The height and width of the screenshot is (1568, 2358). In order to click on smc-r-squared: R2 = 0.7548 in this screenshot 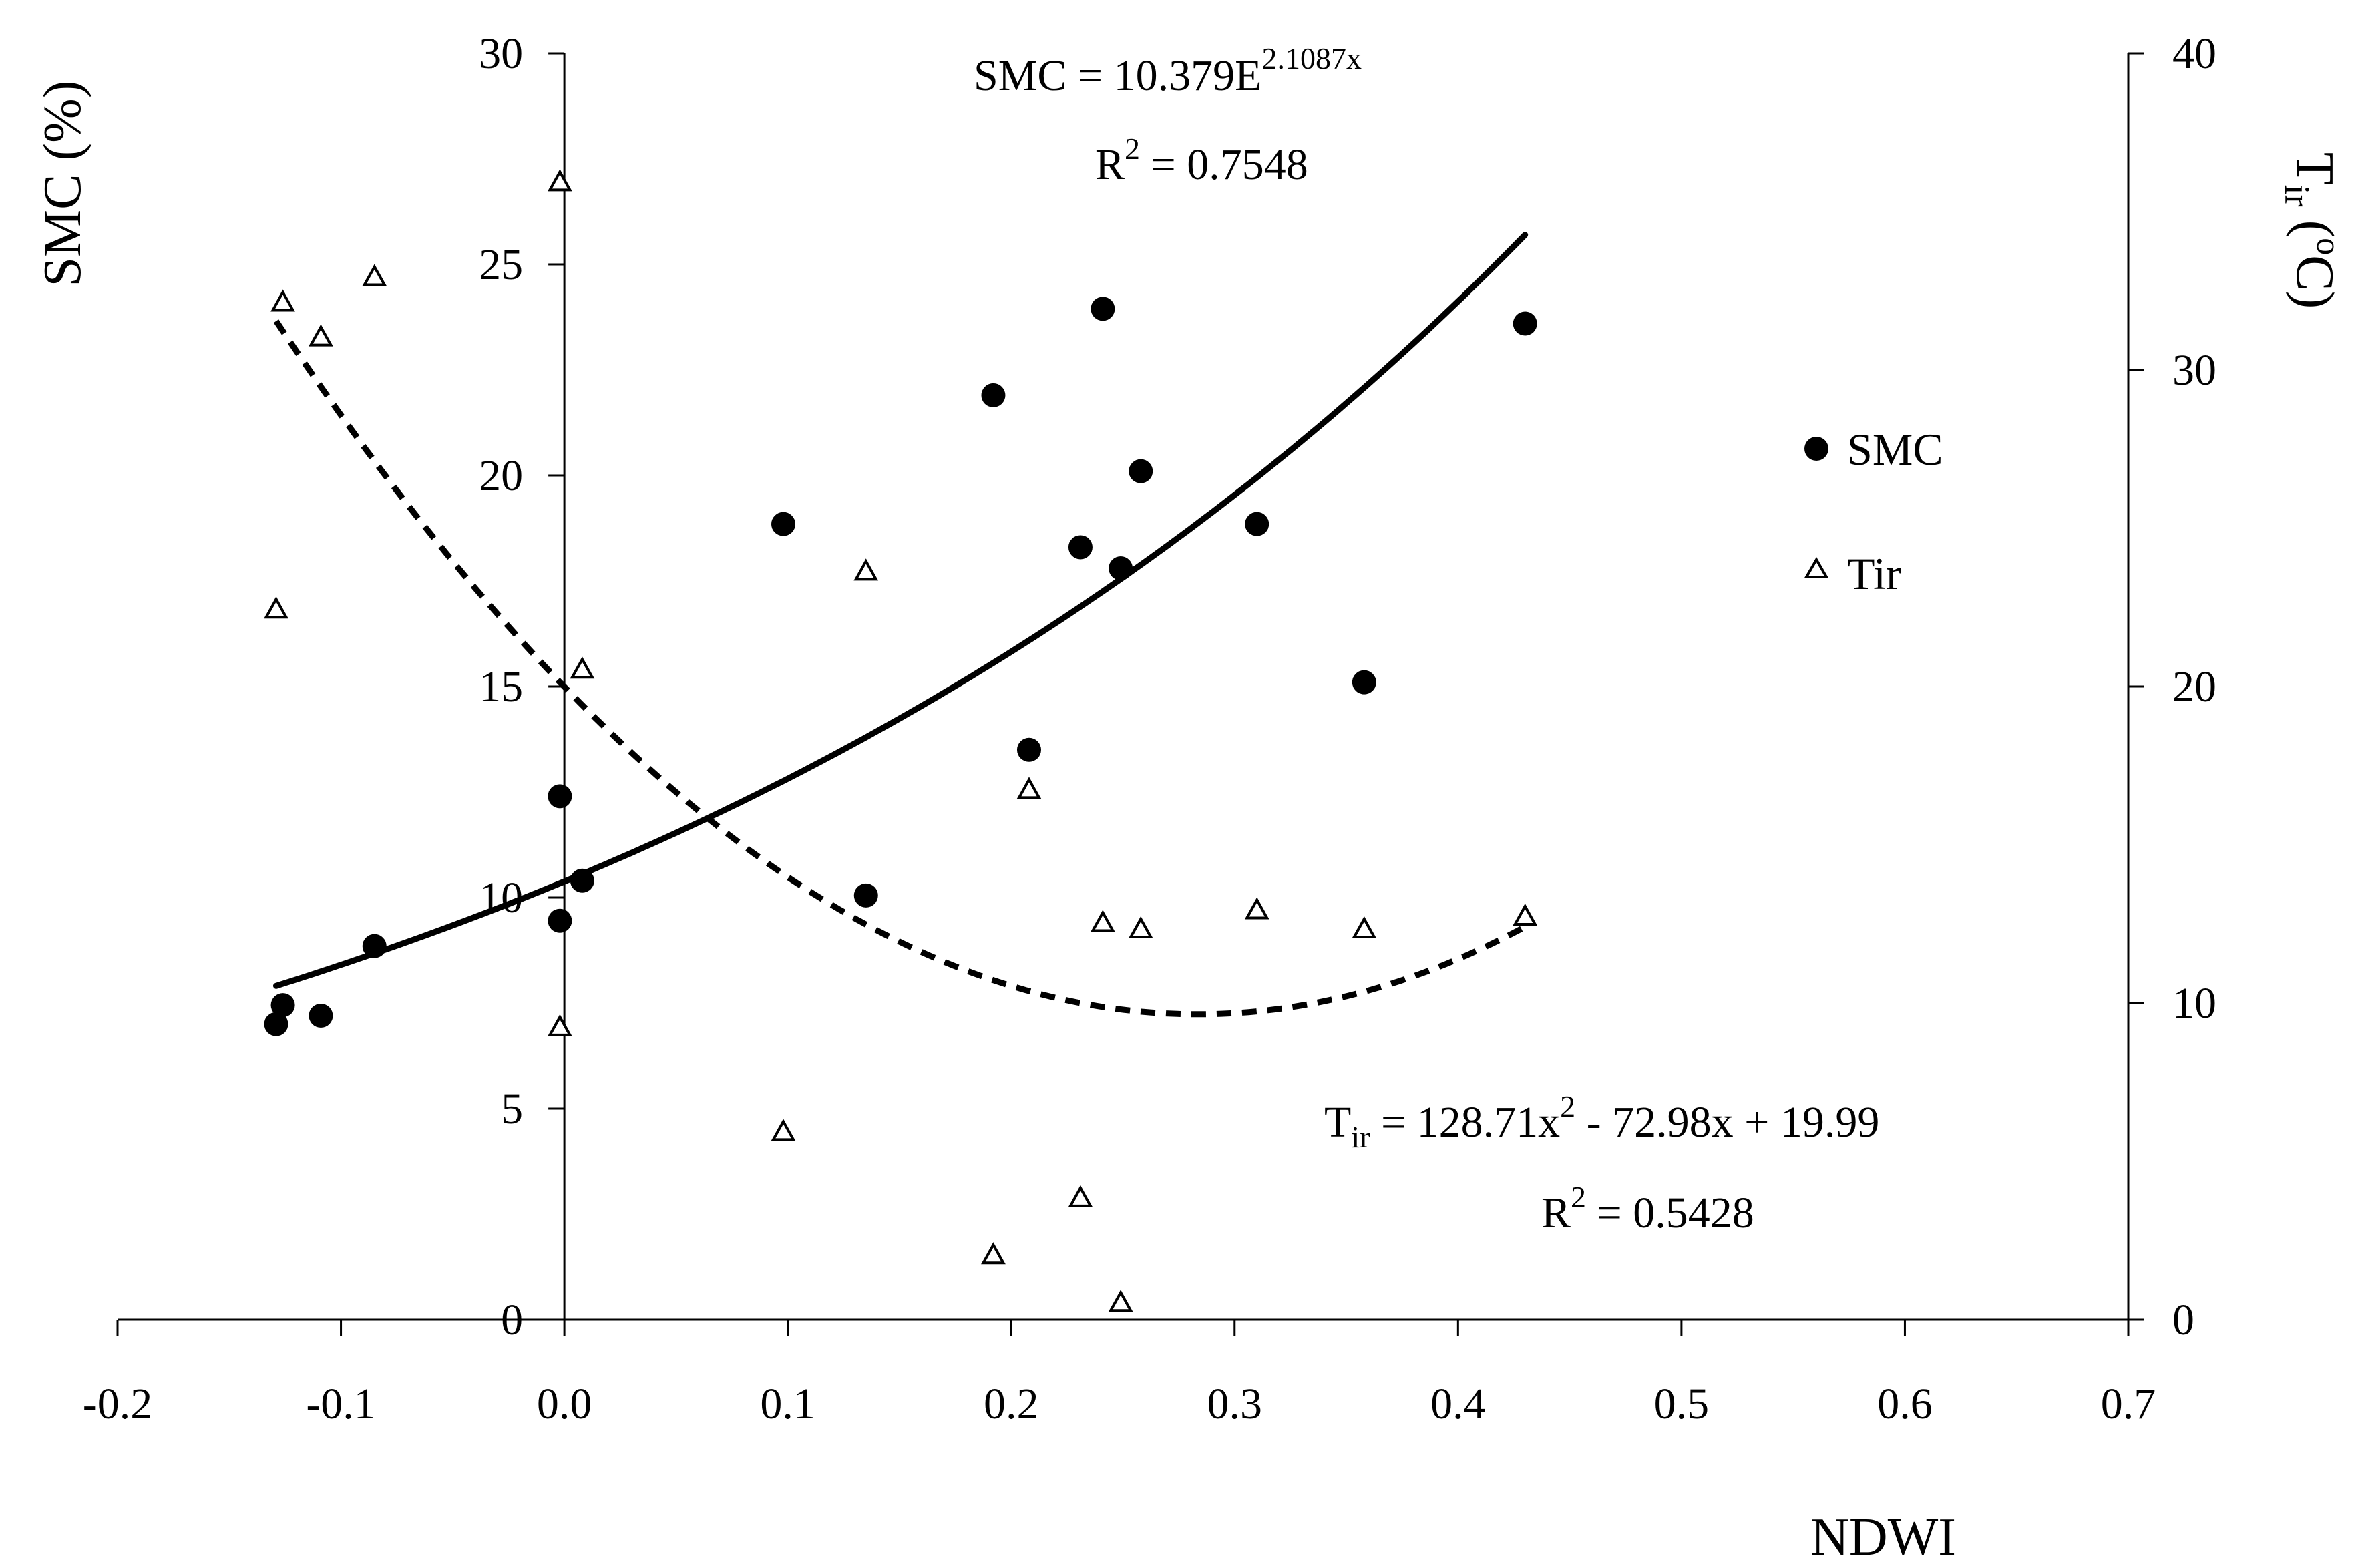, I will do `click(1201, 160)`.